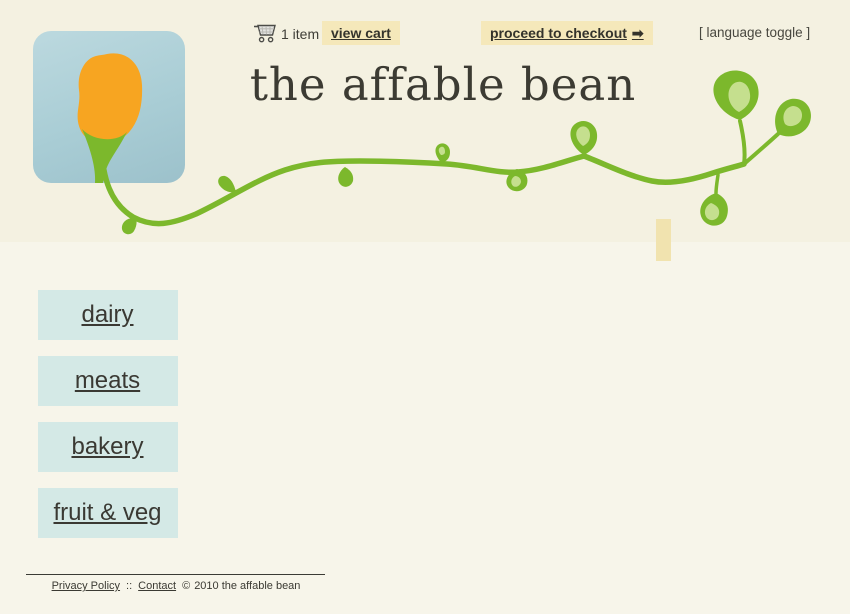 The width and height of the screenshot is (850, 614). Describe the element at coordinates (663, 240) in the screenshot. I see `decorative-rectangle` at that location.